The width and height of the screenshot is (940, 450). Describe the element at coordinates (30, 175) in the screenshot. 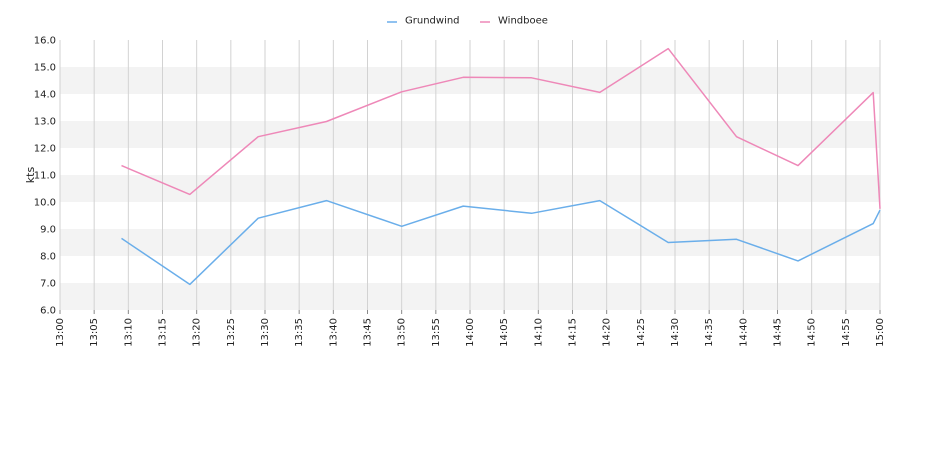

I see `y-axis-title: kts` at that location.